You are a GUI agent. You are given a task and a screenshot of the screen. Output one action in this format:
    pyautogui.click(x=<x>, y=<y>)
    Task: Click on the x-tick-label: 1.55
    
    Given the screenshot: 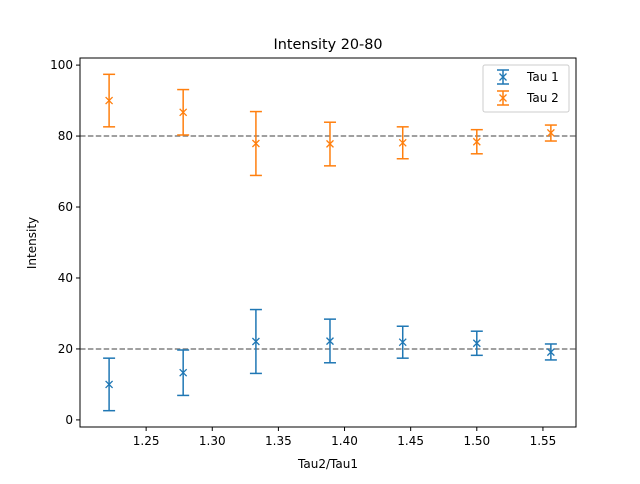 What is the action you would take?
    pyautogui.click(x=543, y=441)
    